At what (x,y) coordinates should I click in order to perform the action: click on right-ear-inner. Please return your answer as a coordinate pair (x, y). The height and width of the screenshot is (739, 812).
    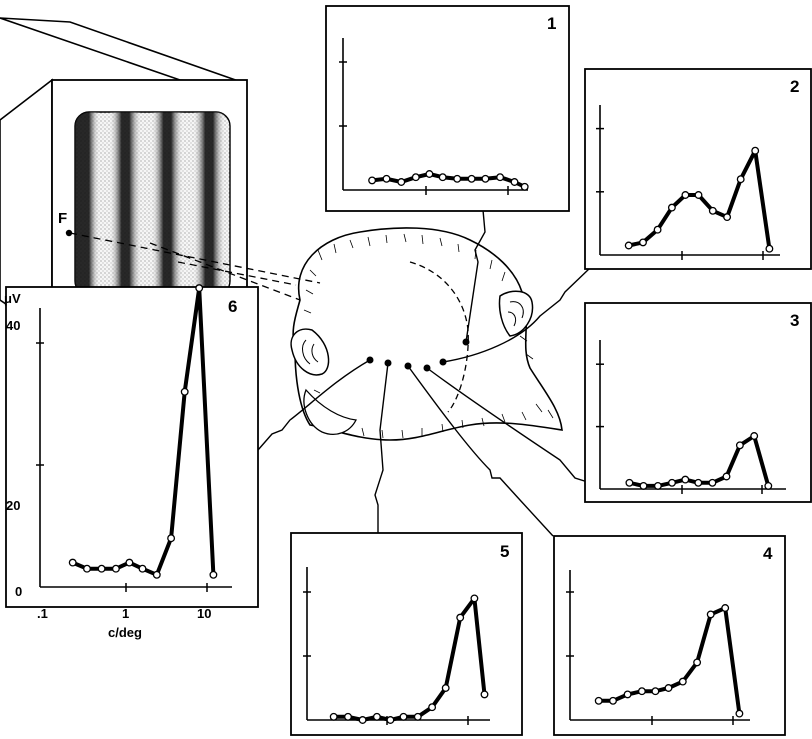
    Looking at the image, I should click on (515, 314).